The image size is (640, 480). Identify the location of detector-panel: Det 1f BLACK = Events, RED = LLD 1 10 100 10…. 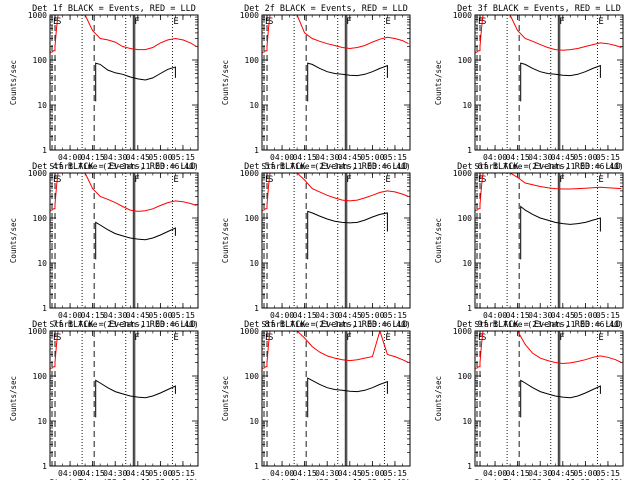
(104, 87).